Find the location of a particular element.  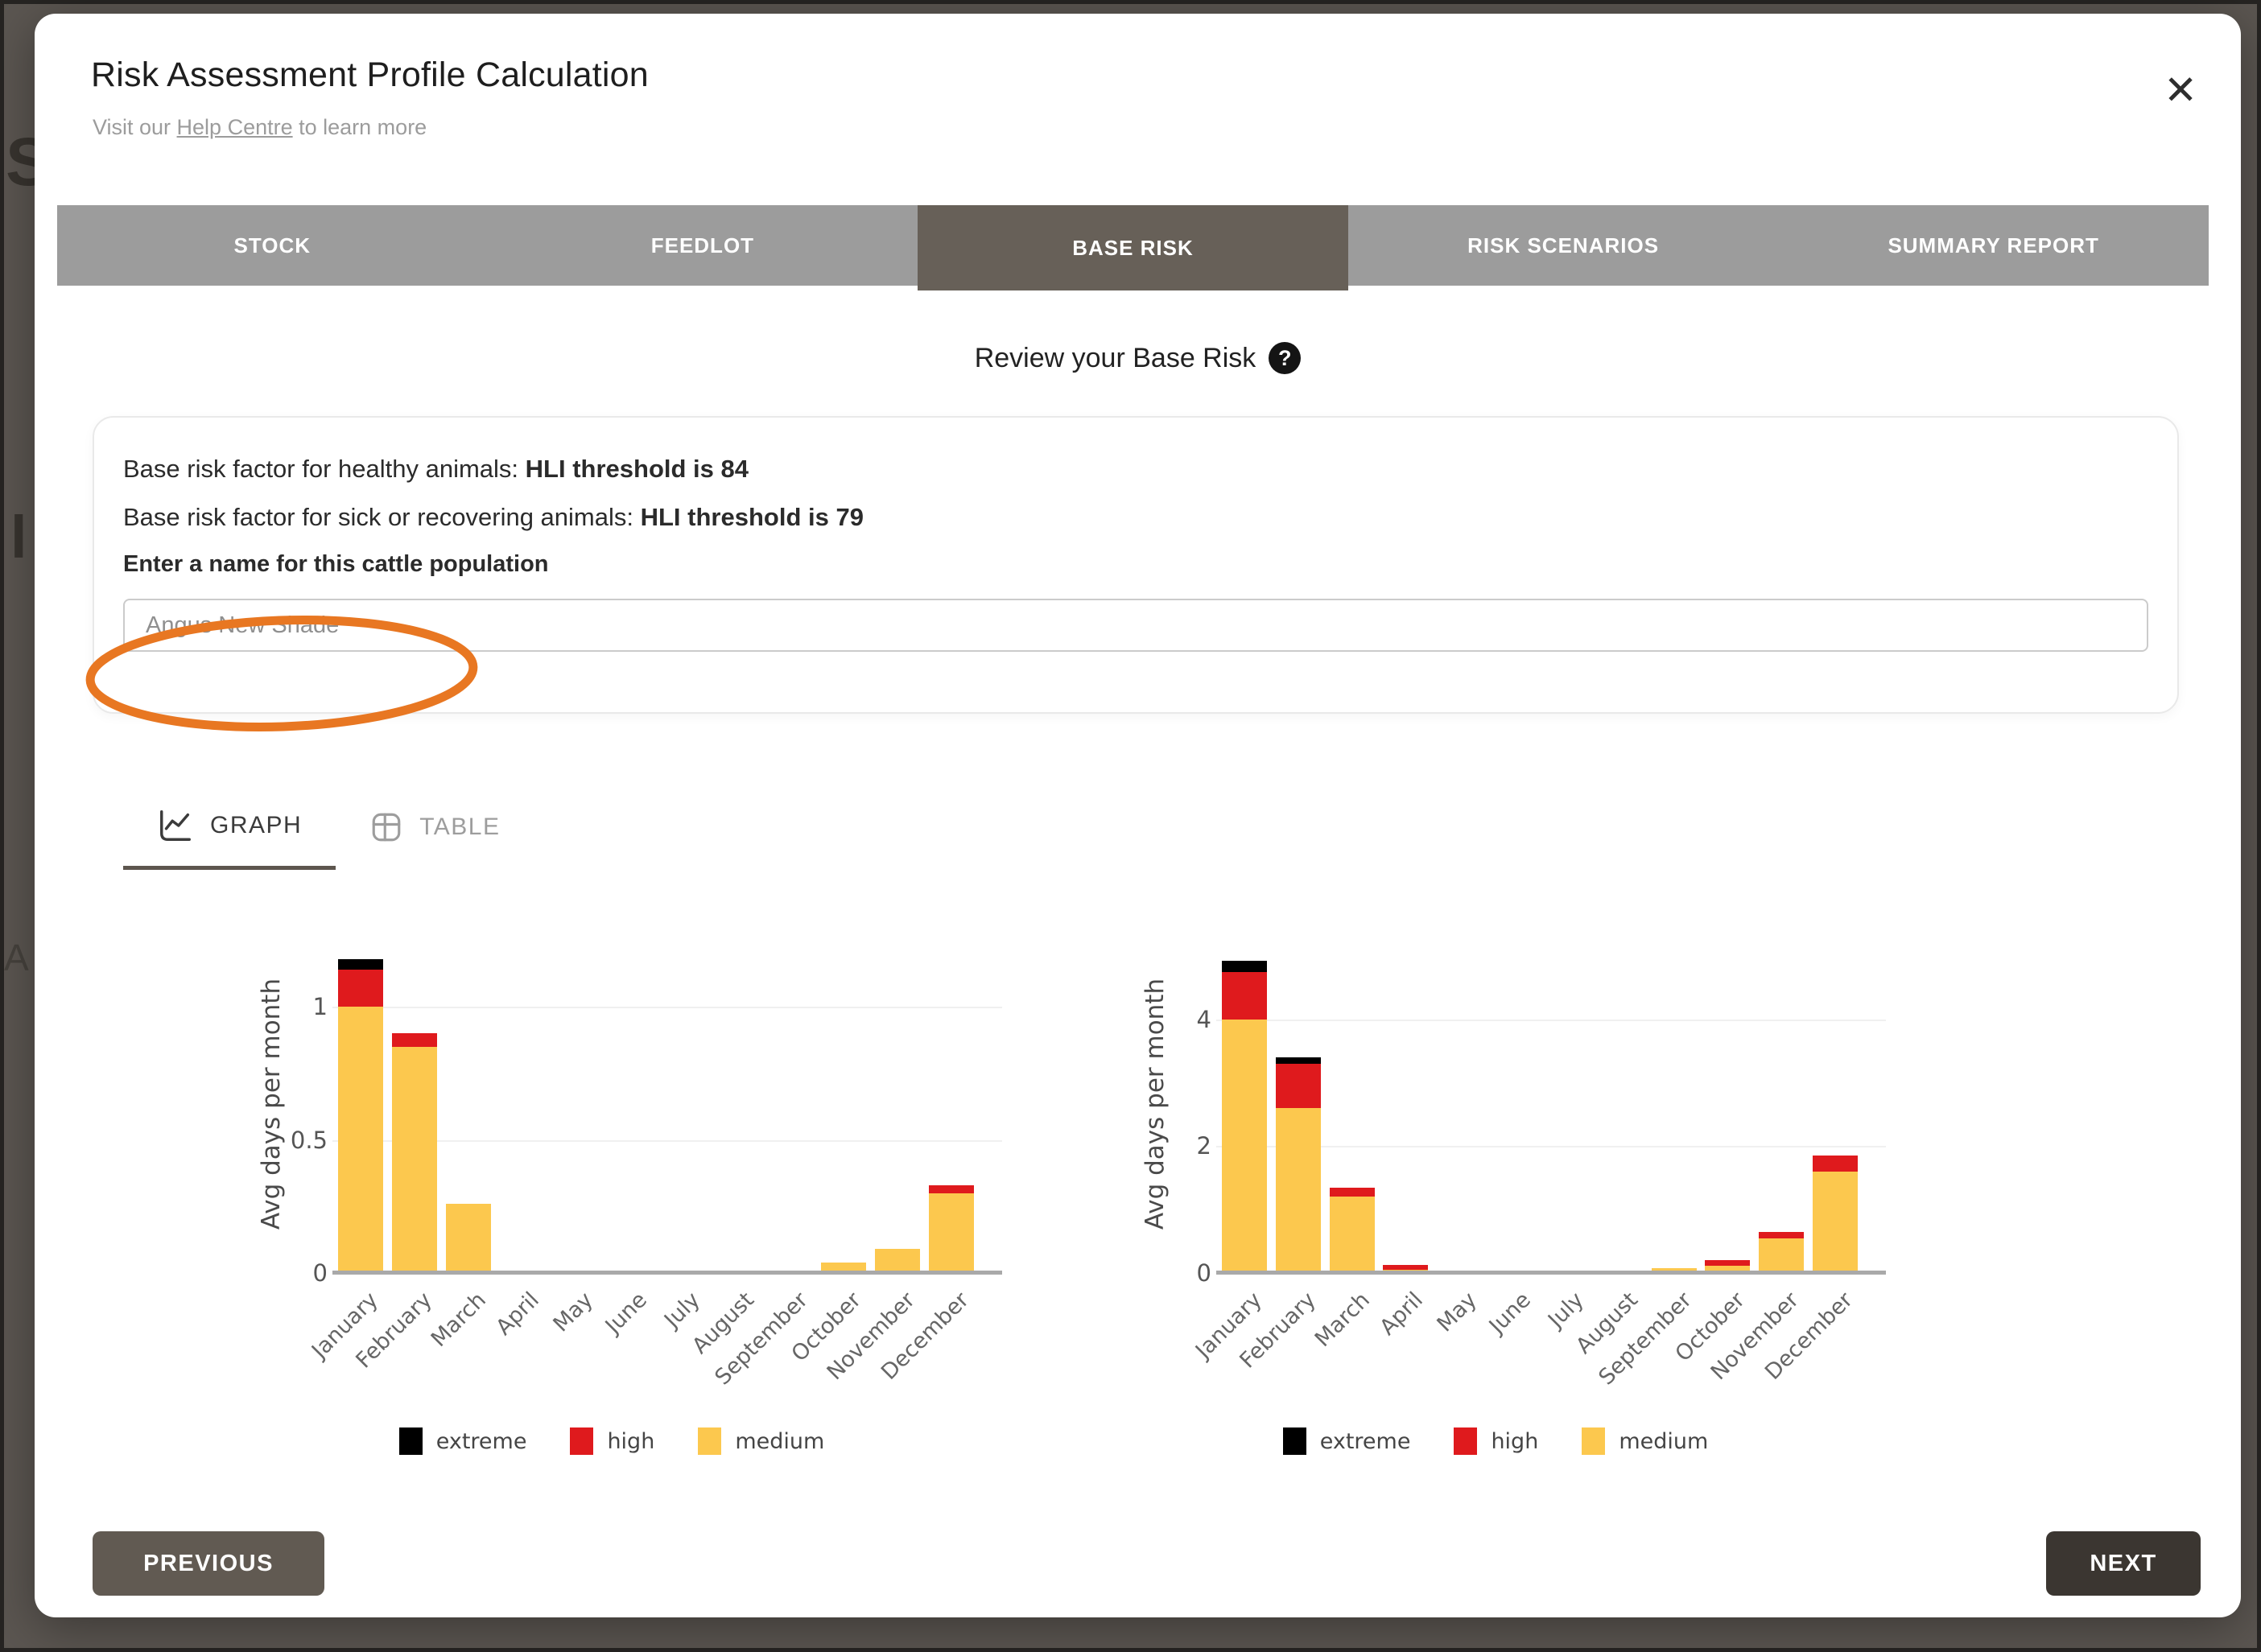

background-page-text: l is located at coordinates (18, 537).